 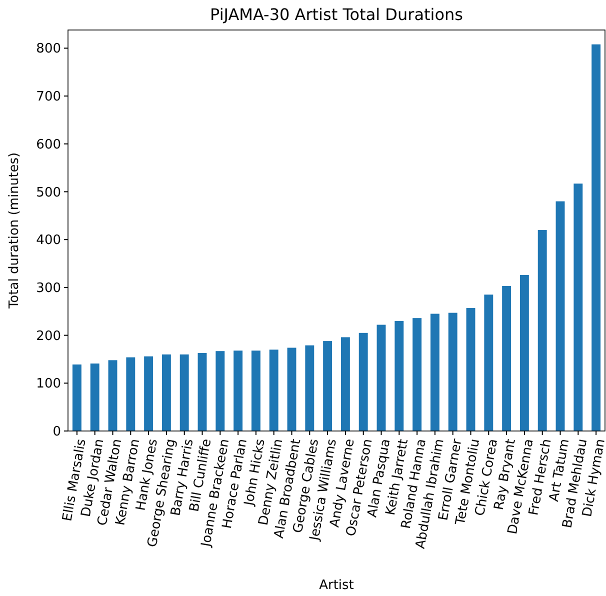 I want to click on y-tick-label: 800, so click(x=48, y=49).